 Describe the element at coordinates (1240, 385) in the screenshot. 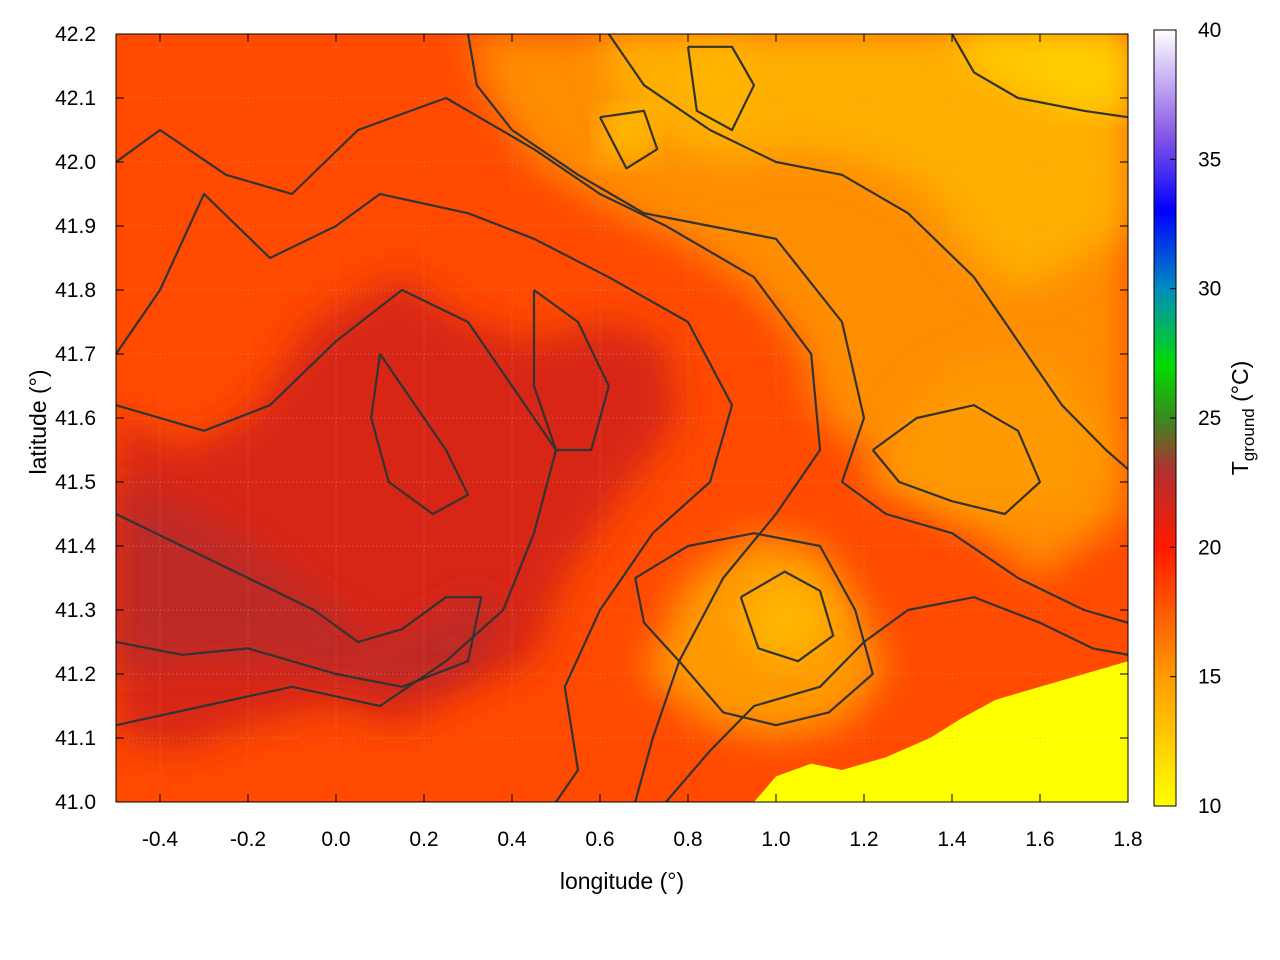

I see `colorbar-title-unit: (°C)` at that location.